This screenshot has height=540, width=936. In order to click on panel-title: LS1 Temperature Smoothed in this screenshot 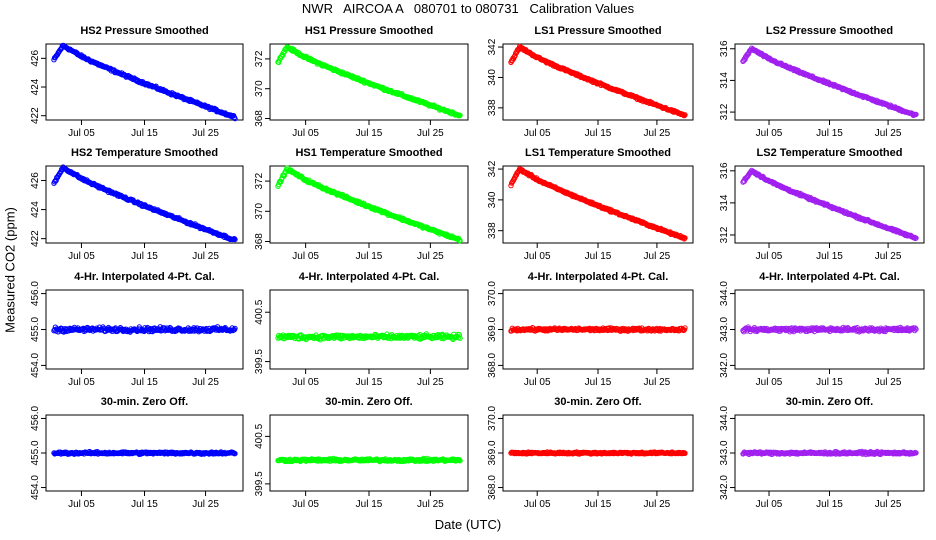, I will do `click(598, 153)`.